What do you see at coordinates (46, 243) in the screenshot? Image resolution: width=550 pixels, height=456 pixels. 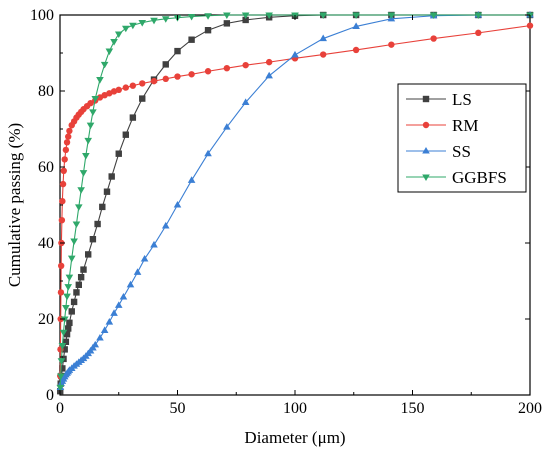 I see `y-tick-label: 40` at bounding box center [46, 243].